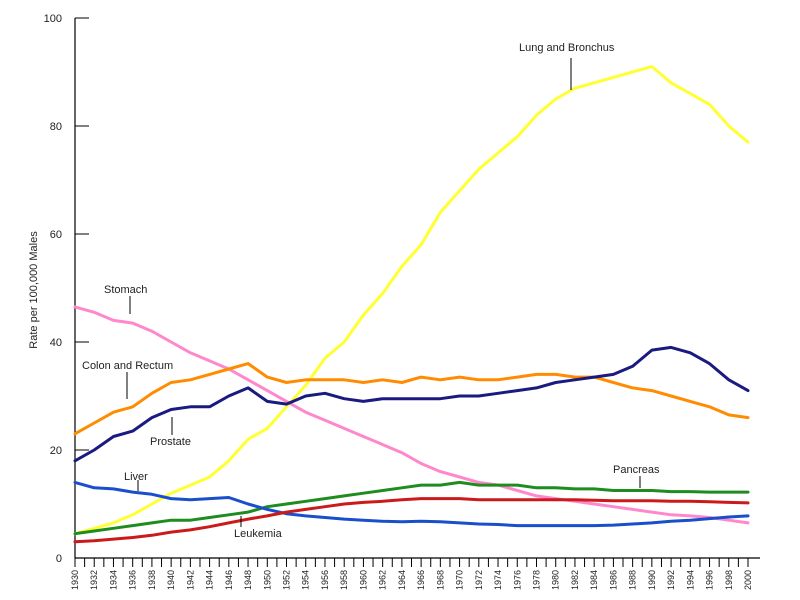 This screenshot has width=800, height=600. What do you see at coordinates (229, 580) in the screenshot?
I see `x-tick-label: 1946` at bounding box center [229, 580].